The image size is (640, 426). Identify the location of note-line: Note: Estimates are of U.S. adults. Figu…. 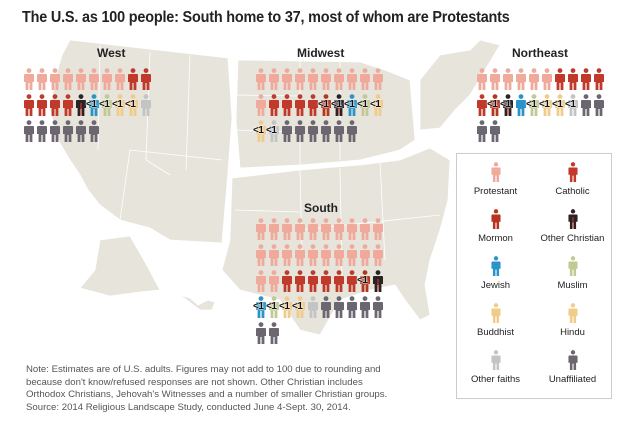
(203, 369).